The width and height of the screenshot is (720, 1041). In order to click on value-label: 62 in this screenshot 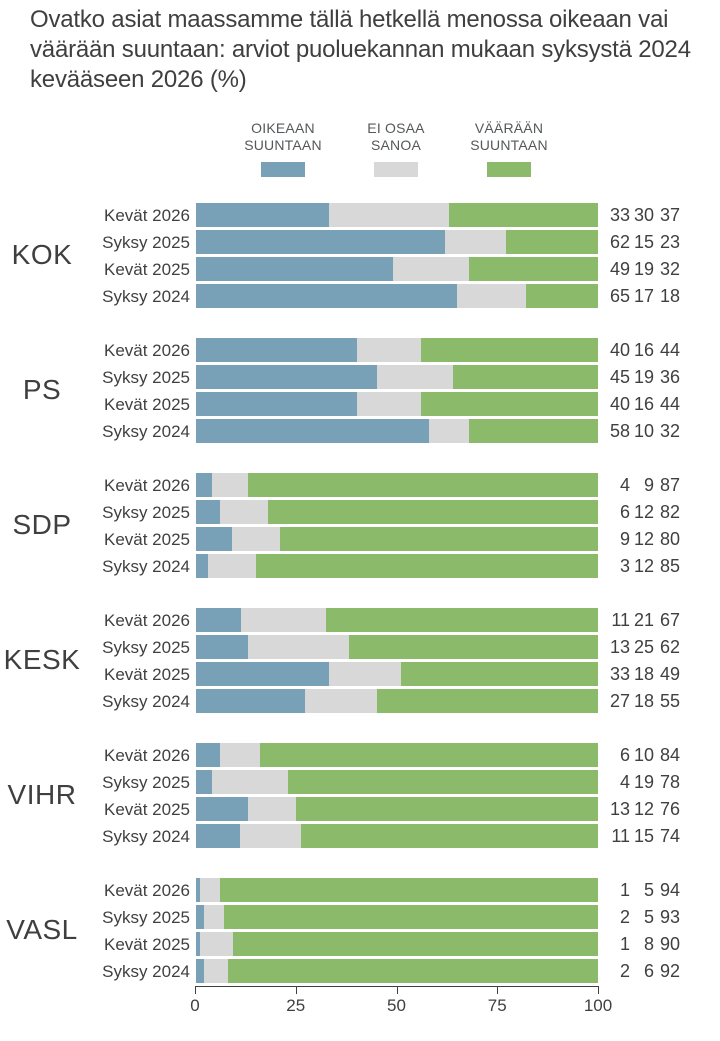, I will do `click(619, 242)`.